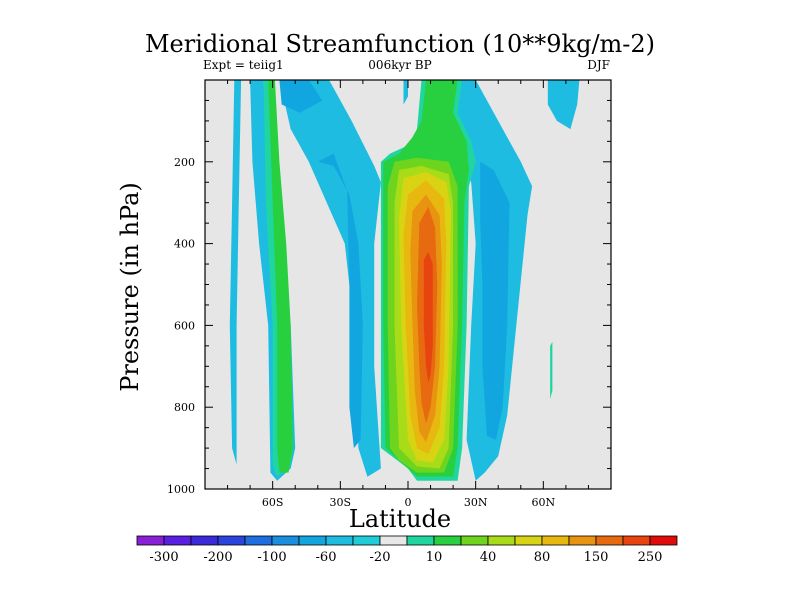 This screenshot has width=800, height=600. I want to click on colorbar-label: 80, so click(542, 557).